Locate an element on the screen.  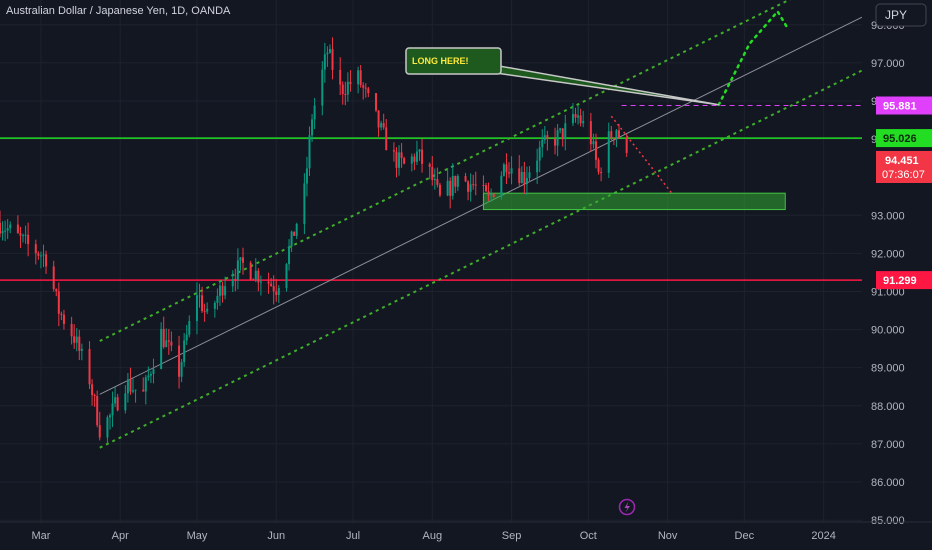
projection-up-arrow is located at coordinates (753, 58).